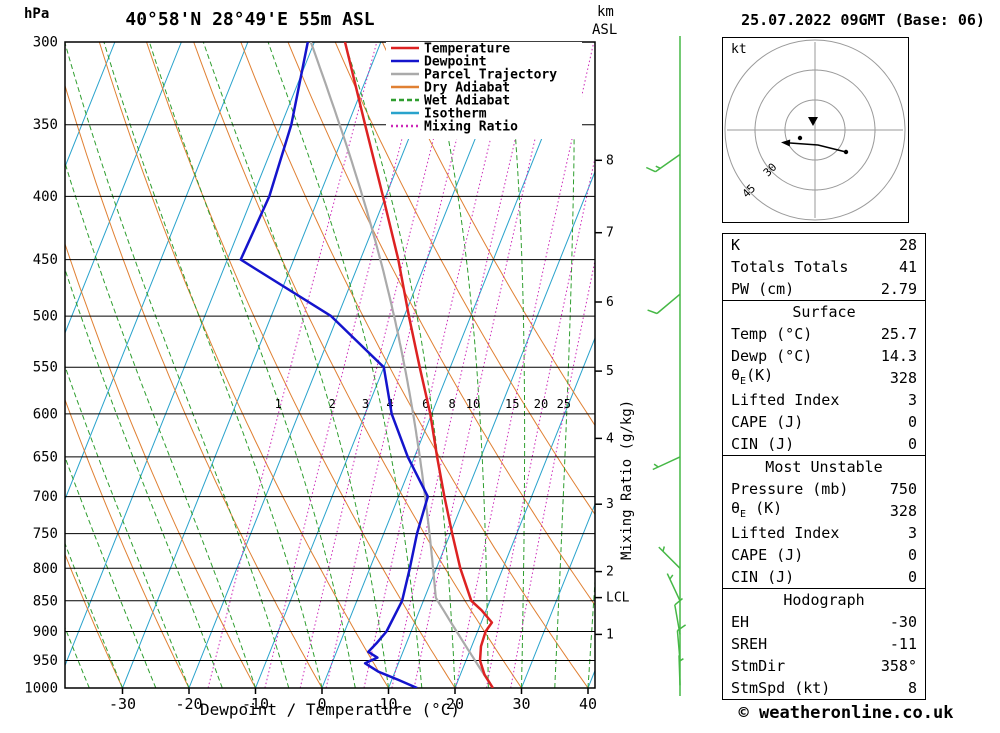 The image size is (1000, 733). What do you see at coordinates (467, 88) in the screenshot?
I see `svg-text: Dry Adiabat` at bounding box center [467, 88].